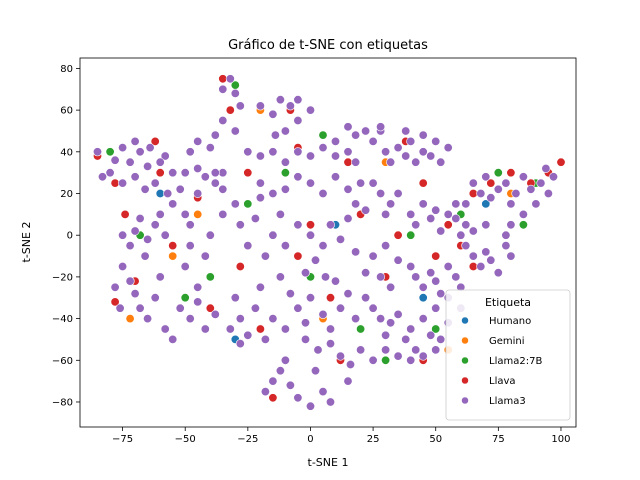  I want to click on y-tick-label: 0, so click(70, 236).